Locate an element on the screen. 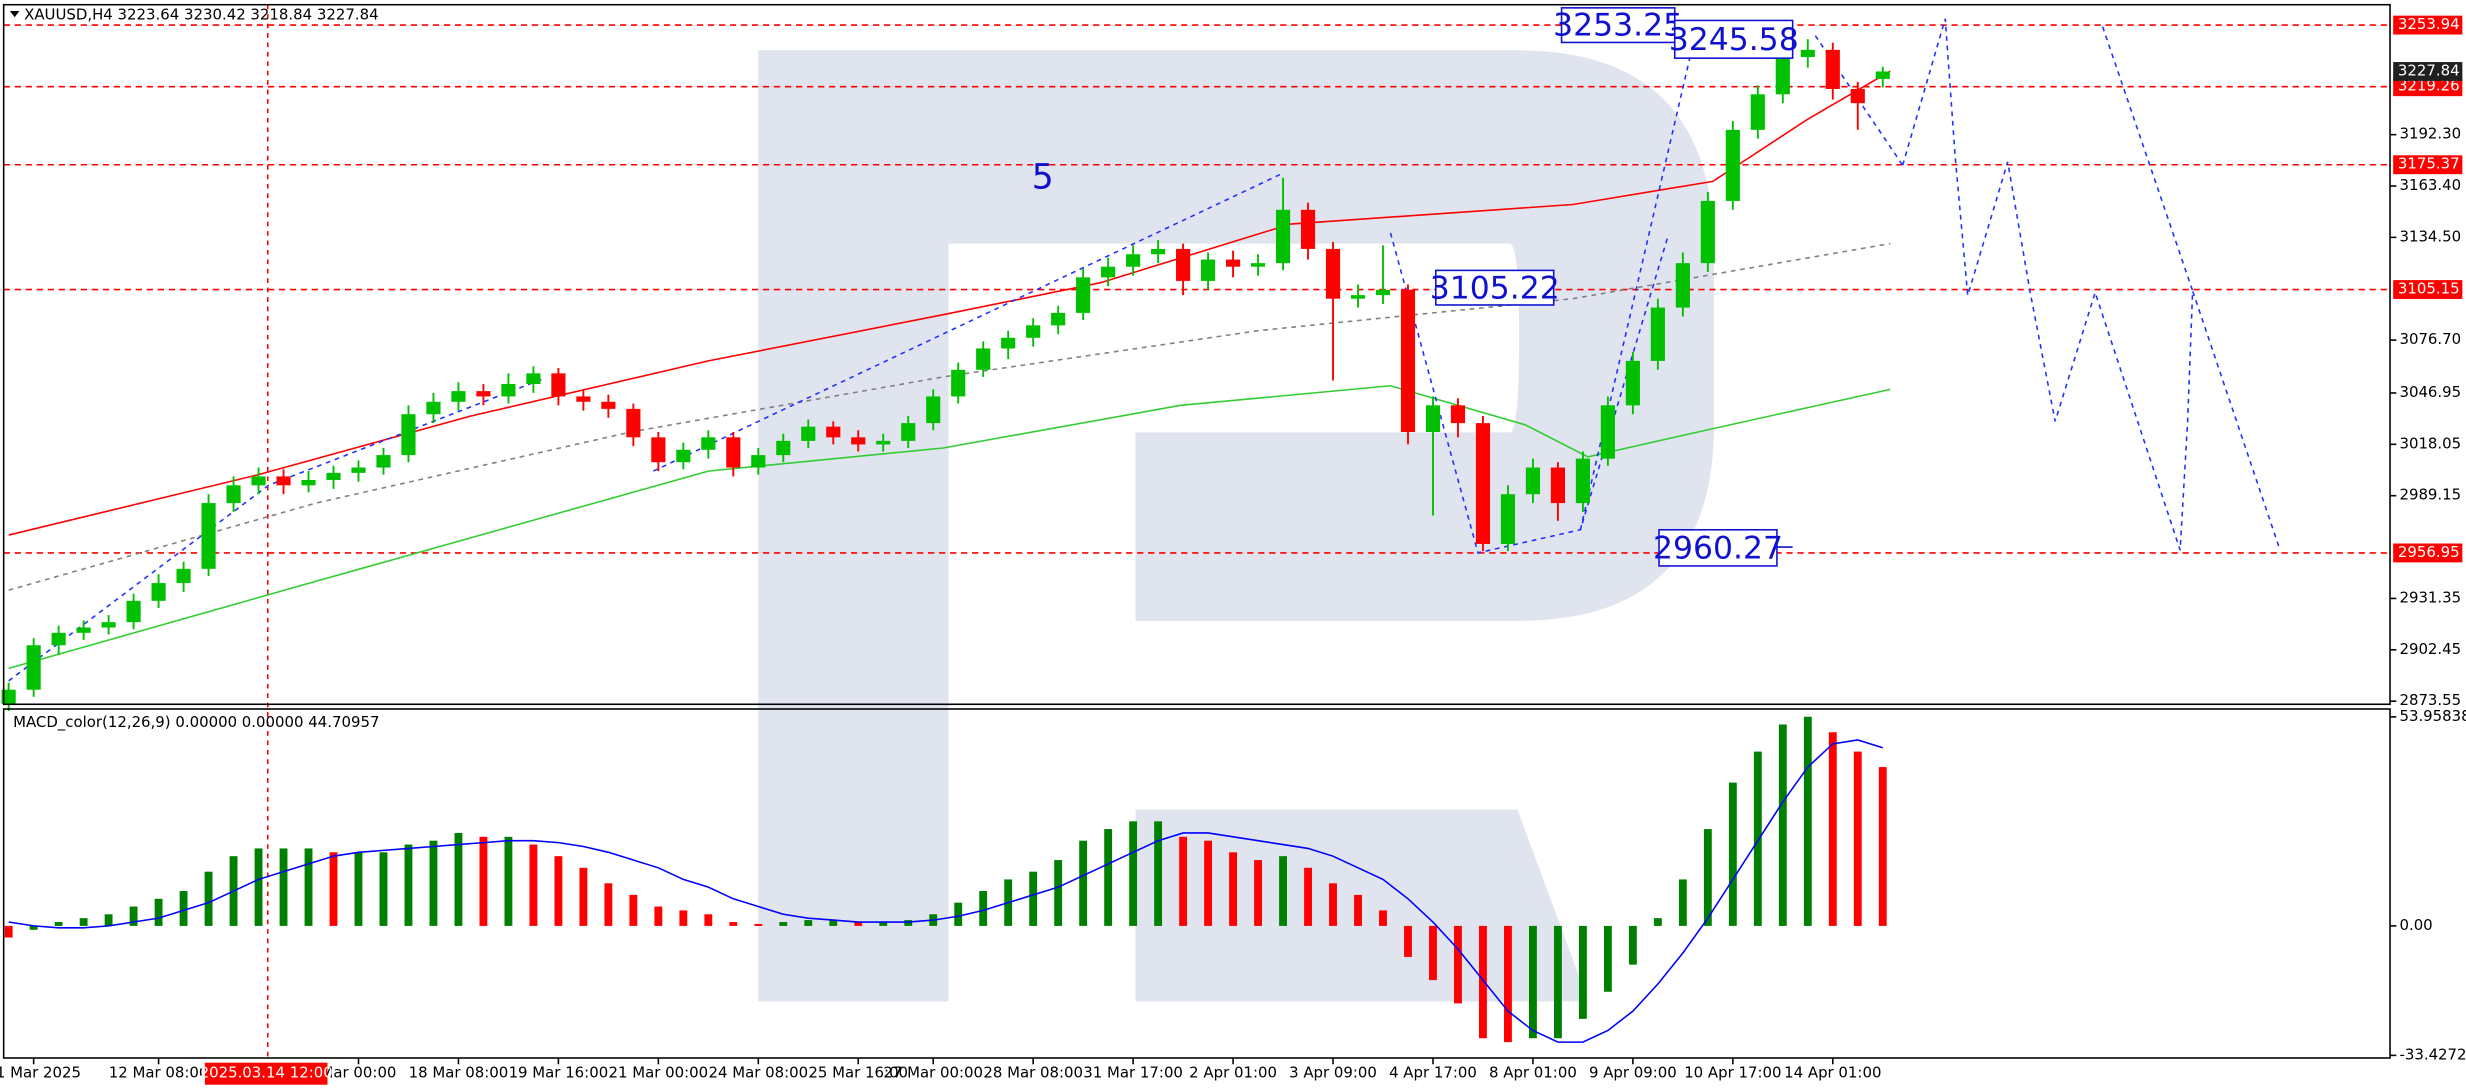 The width and height of the screenshot is (2466, 1091). x-tick-label: 21 Mar 00:00 is located at coordinates (659, 1073).